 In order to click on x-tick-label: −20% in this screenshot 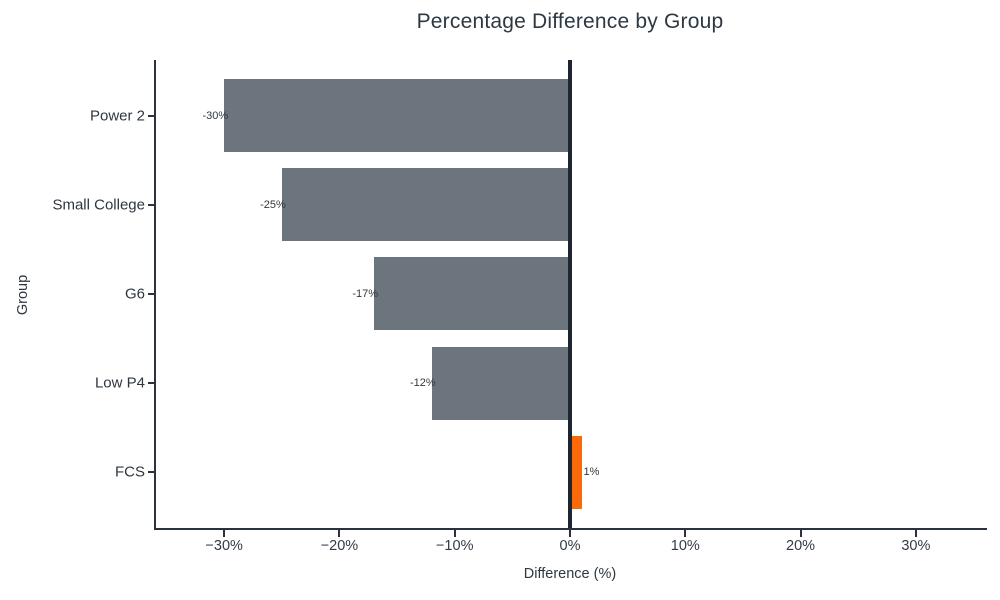, I will do `click(339, 546)`.